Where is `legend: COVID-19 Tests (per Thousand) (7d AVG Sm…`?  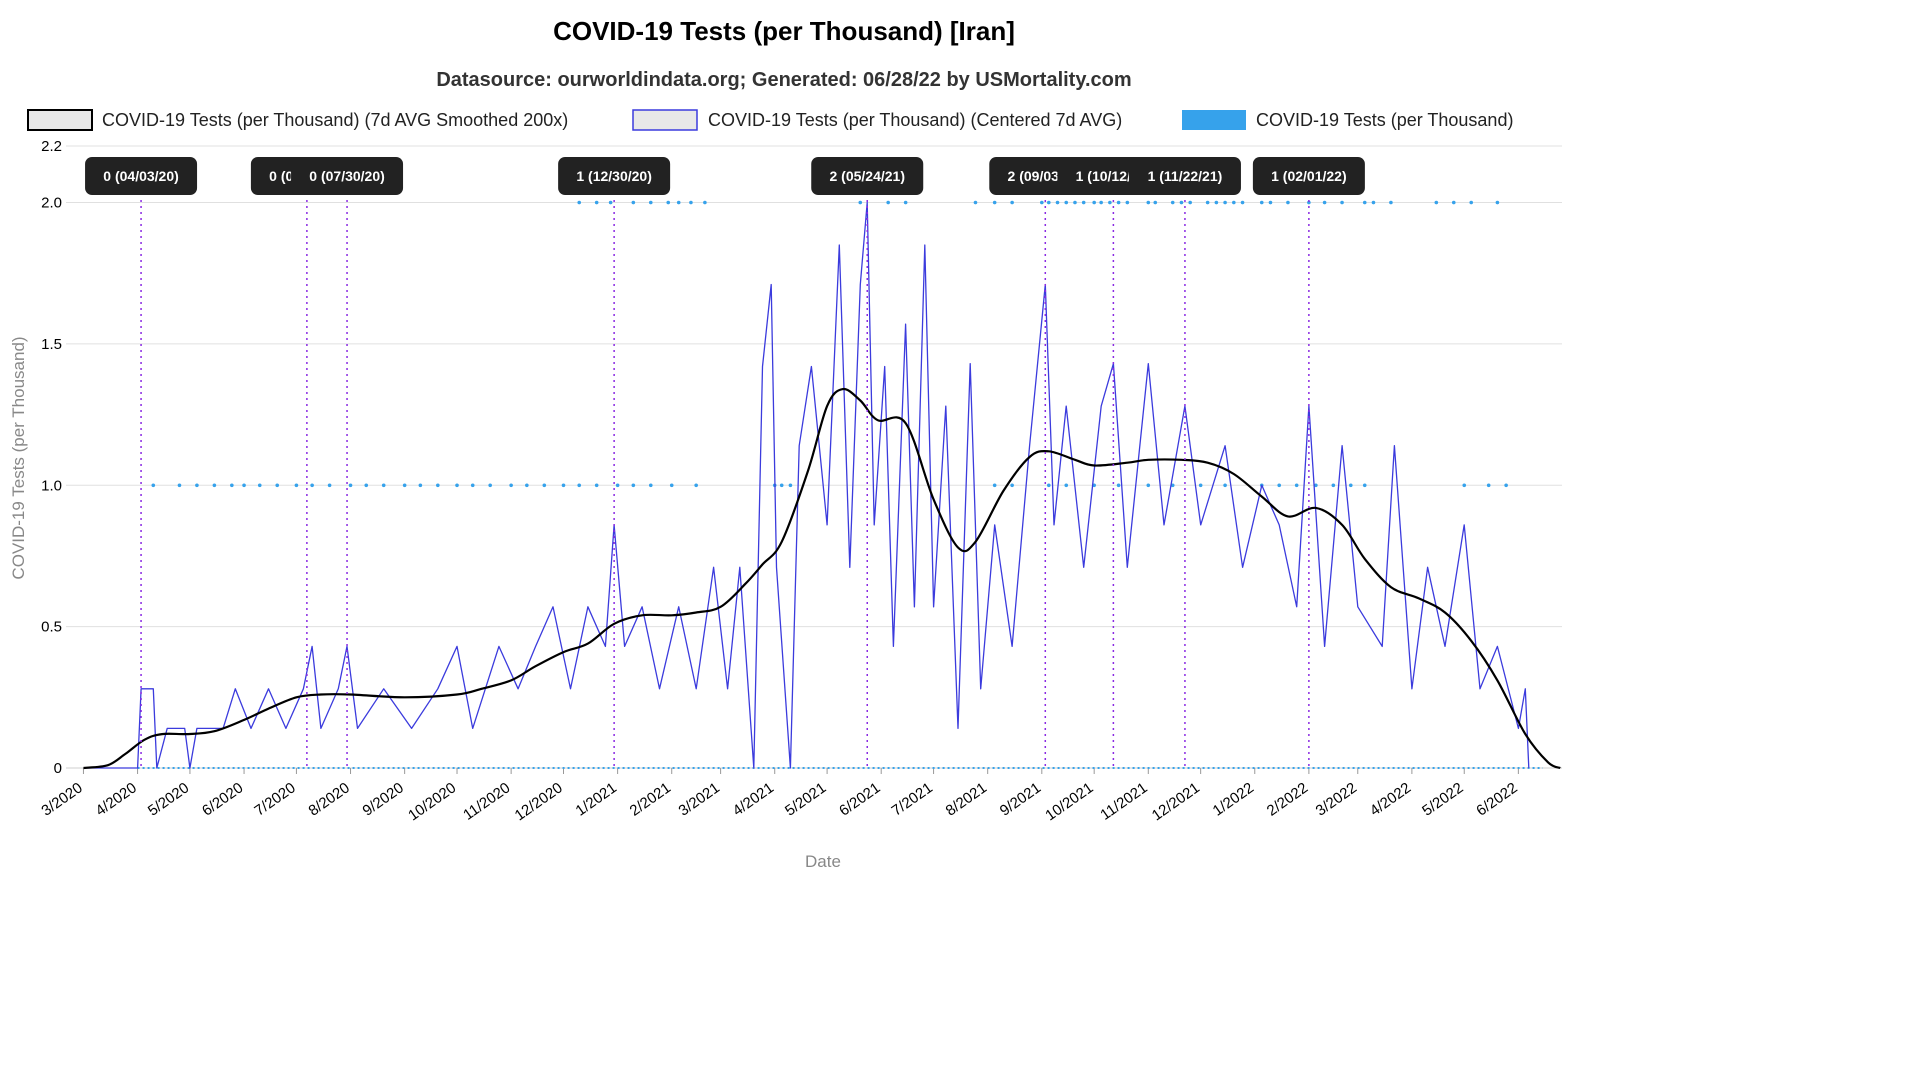
legend: COVID-19 Tests (per Thousand) (7d AVG Sm… is located at coordinates (770, 120).